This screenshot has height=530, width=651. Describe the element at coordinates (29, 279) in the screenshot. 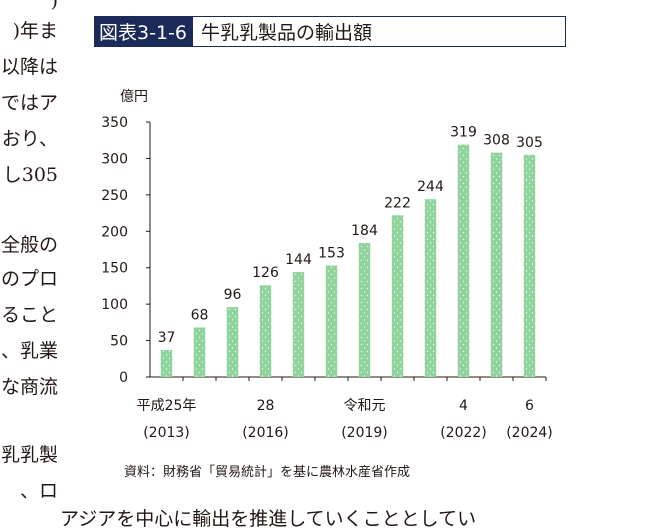

I see `body-text-line: のプロ` at that location.